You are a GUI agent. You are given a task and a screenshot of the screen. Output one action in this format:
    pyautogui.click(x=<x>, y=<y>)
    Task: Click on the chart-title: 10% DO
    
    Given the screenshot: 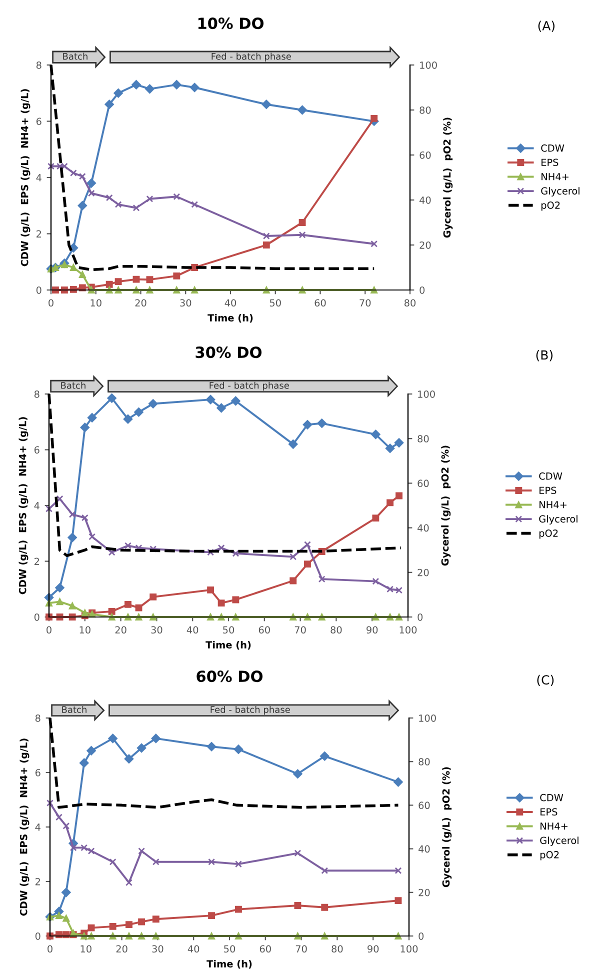 What is the action you would take?
    pyautogui.click(x=231, y=24)
    